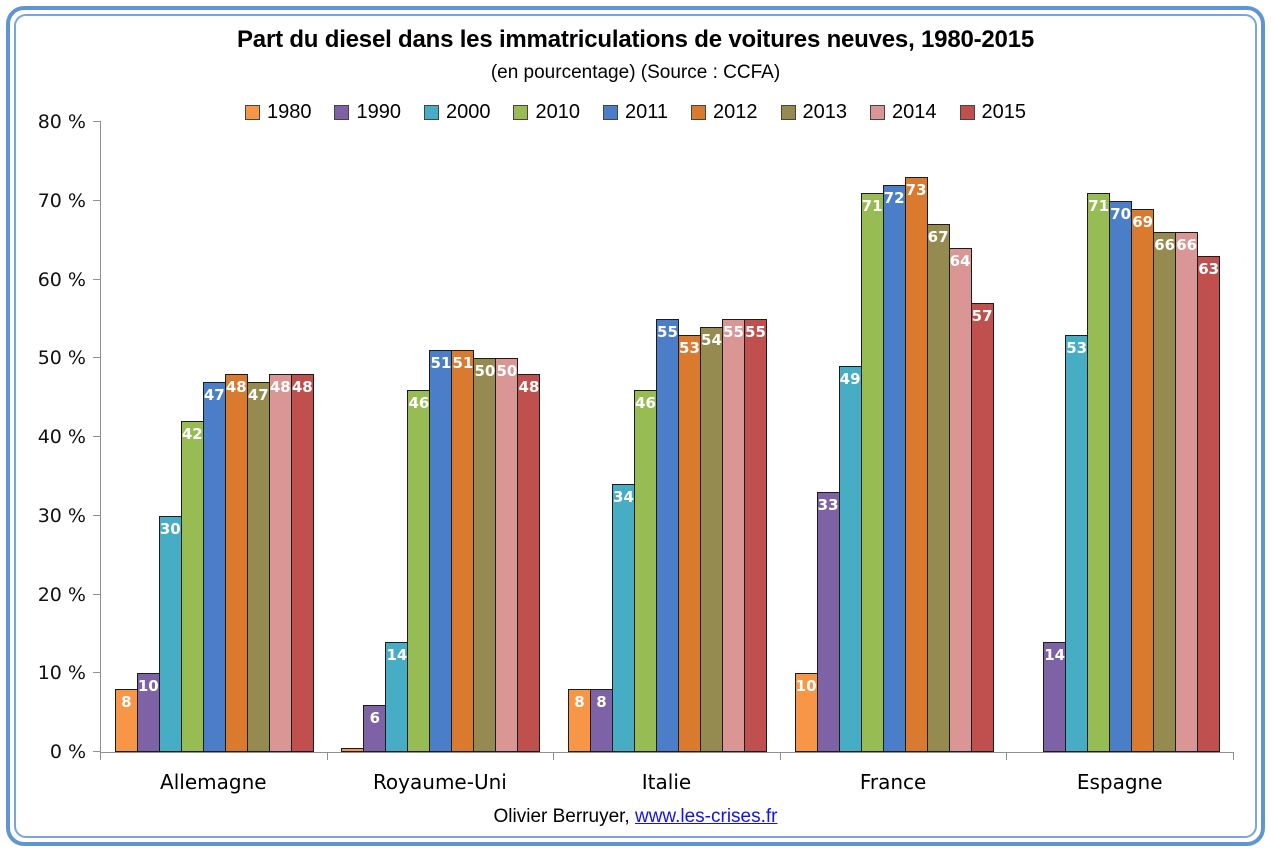  Describe the element at coordinates (439, 782) in the screenshot. I see `x-category-label: Royaume-Uni` at that location.